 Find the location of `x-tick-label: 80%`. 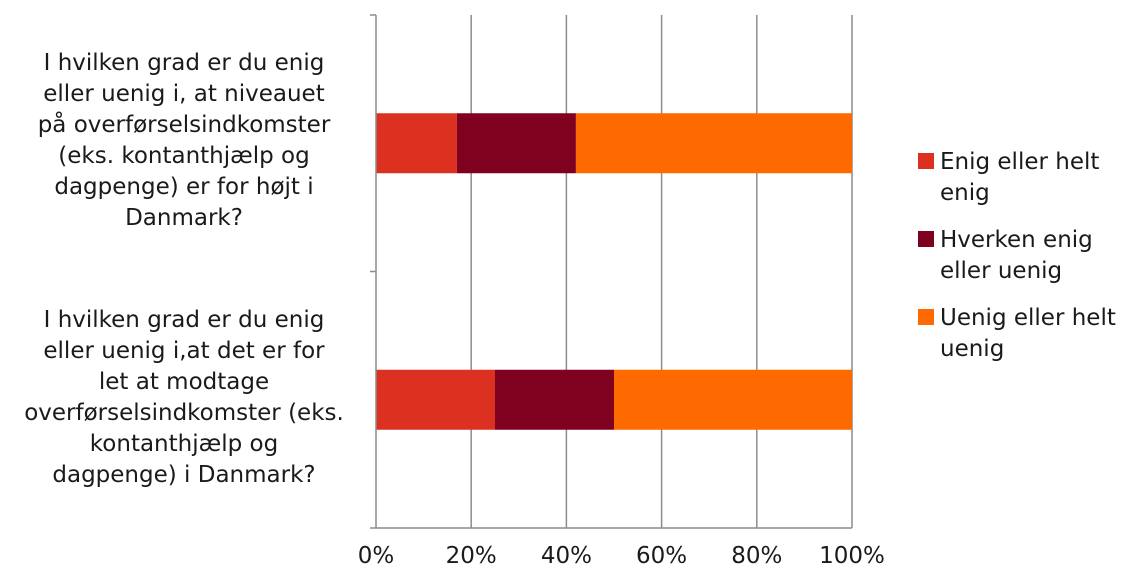

x-tick-label: 80% is located at coordinates (756, 556).